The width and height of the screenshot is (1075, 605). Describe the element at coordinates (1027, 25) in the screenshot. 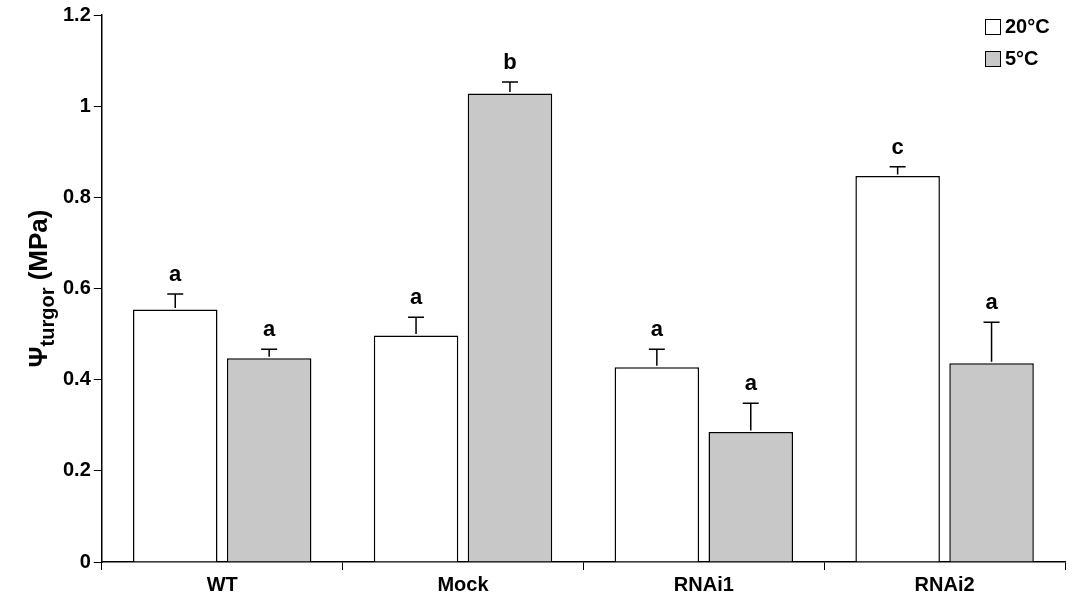

I see `legend-label: 20°C` at that location.